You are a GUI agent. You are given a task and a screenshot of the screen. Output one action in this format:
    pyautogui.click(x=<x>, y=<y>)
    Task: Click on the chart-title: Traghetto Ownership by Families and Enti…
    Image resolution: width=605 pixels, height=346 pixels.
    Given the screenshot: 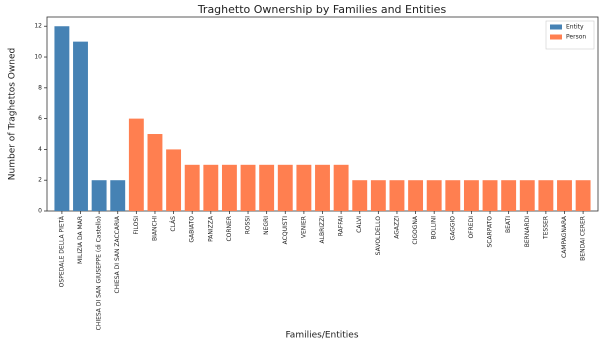 What is the action you would take?
    pyautogui.click(x=322, y=9)
    